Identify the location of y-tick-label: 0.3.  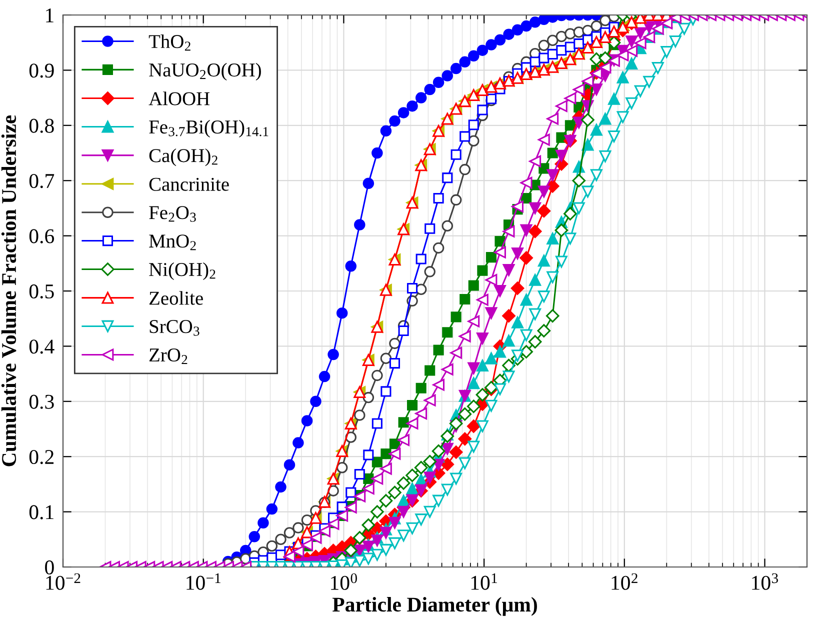
(41, 401).